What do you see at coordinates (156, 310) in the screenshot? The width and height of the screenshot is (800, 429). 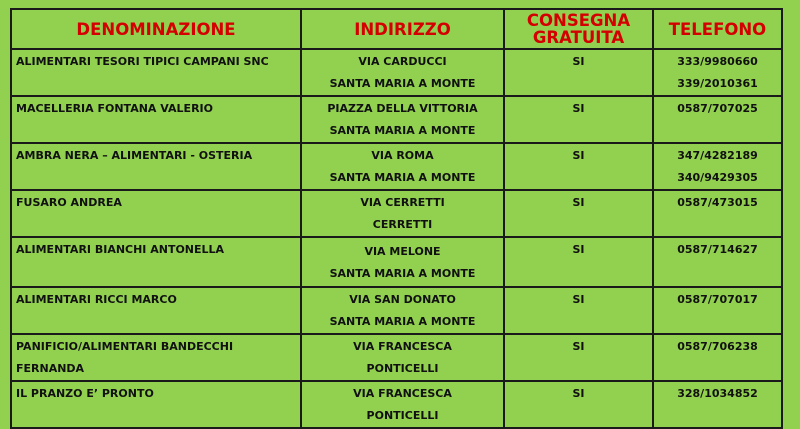 I see `cell-denominazione: ALIMENTARI RICCI MARCO` at bounding box center [156, 310].